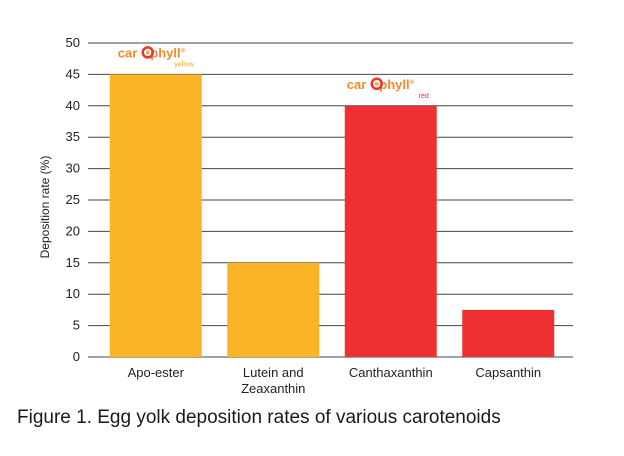 The image size is (624, 456). I want to click on y-tick-label: 50, so click(73, 42).